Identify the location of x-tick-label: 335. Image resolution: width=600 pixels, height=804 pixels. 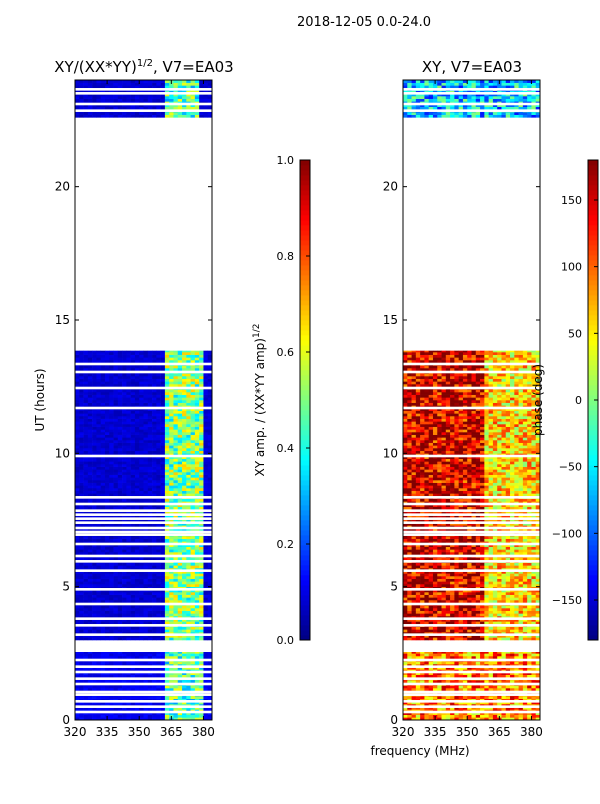
(107, 732).